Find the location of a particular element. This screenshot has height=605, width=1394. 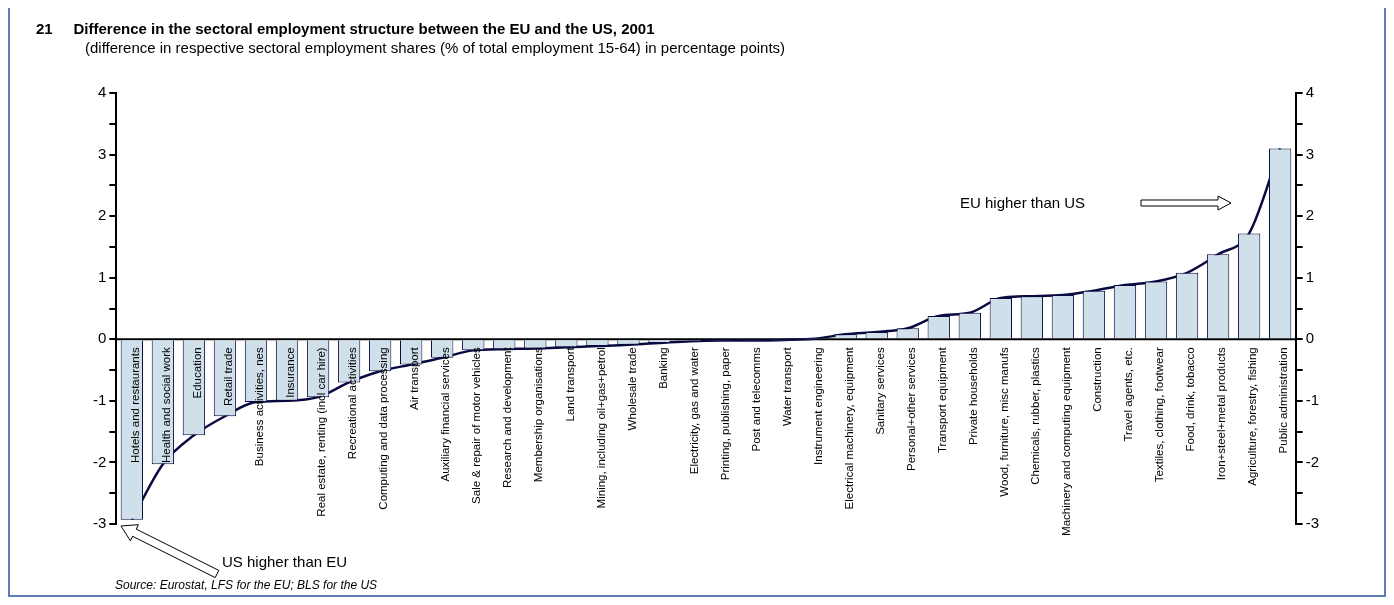

y-tick-label: -2 is located at coordinates (99, 461).